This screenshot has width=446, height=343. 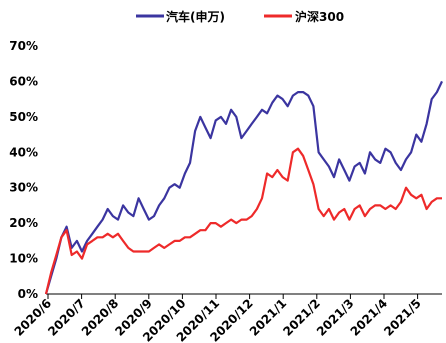 I want to click on y-tick-label: 40%, so click(x=23, y=152).